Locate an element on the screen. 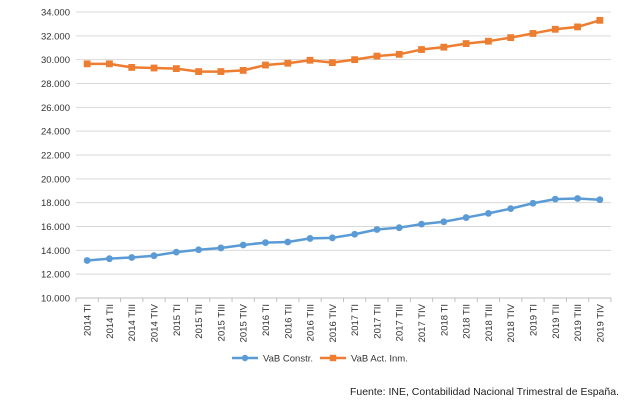  x-tick-label: 2016 TI is located at coordinates (266, 320).